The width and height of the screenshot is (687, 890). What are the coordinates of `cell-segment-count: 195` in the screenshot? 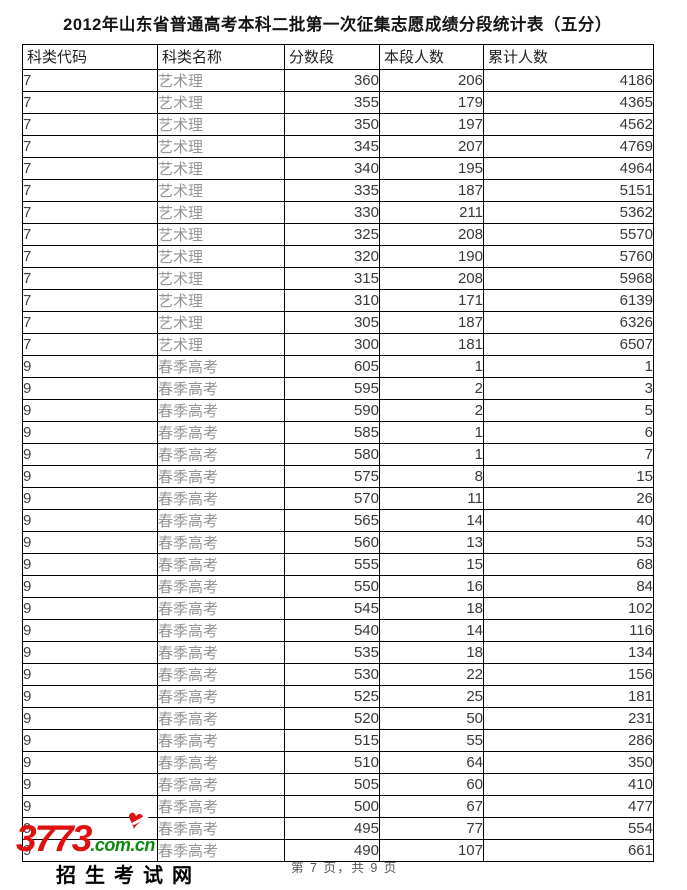 It's located at (431, 168).